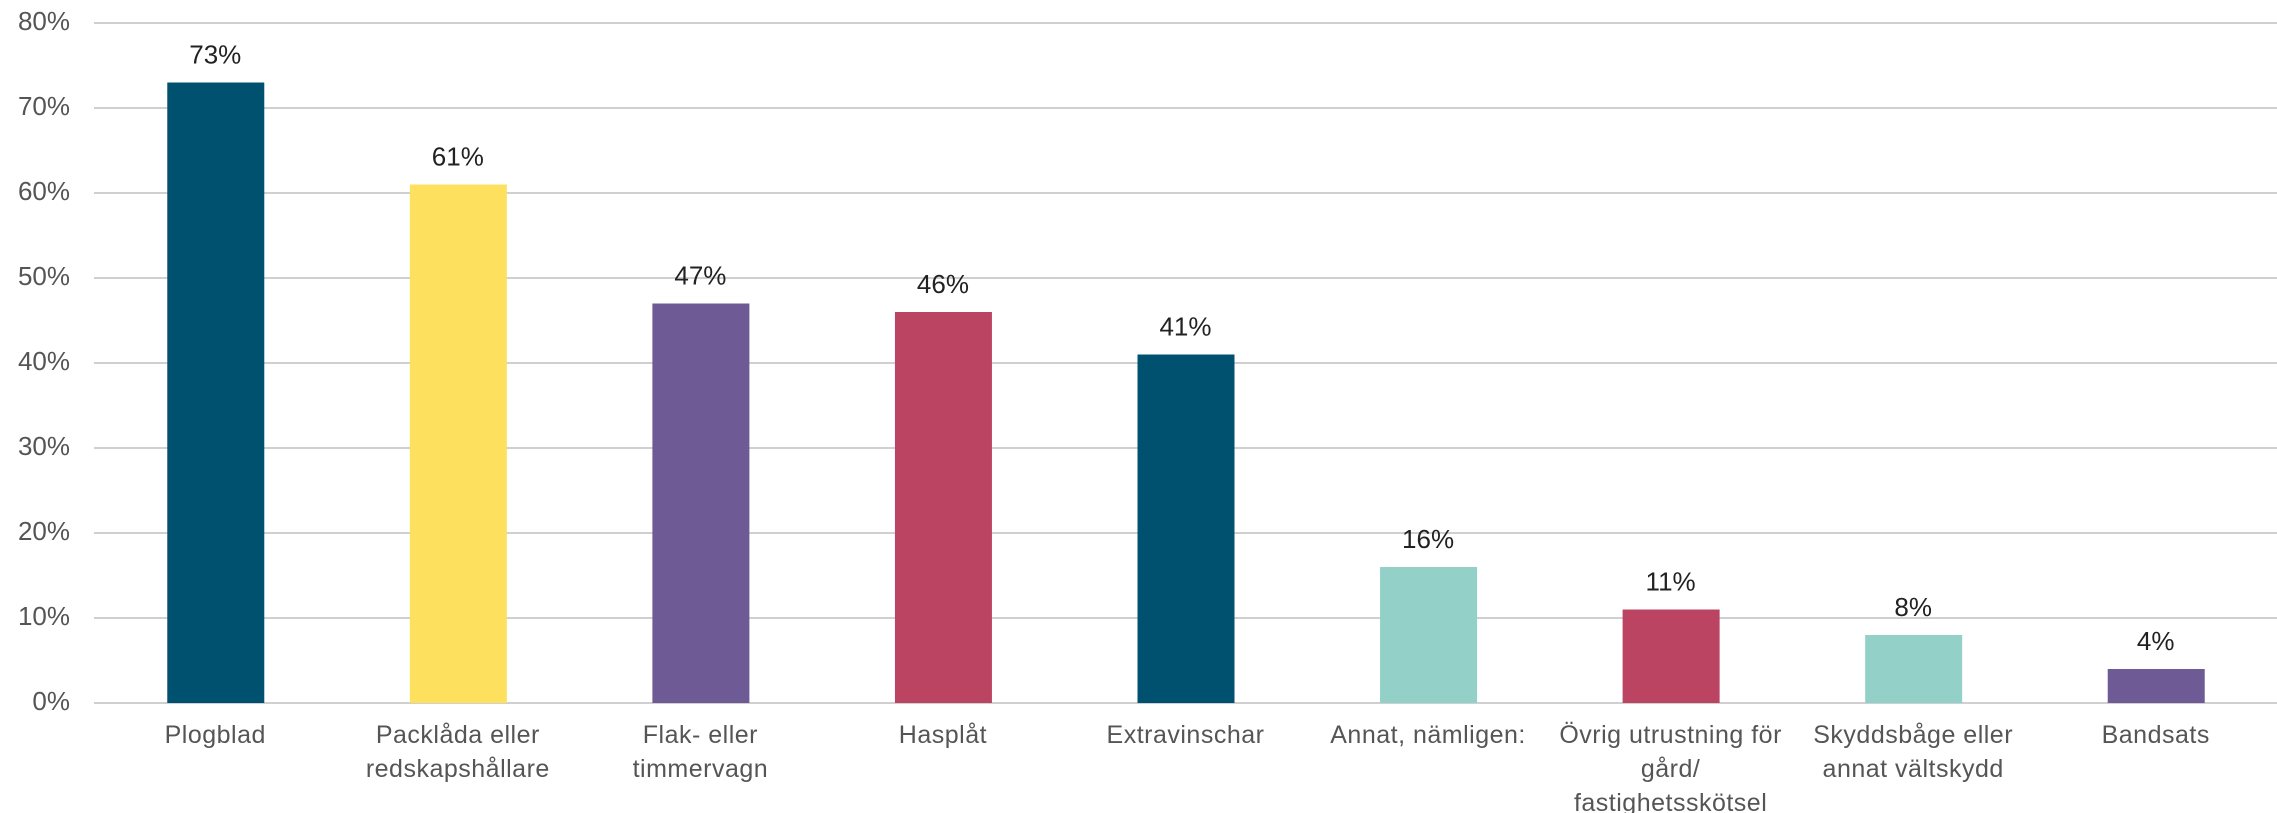  I want to click on value-label: 16%, so click(1428, 539).